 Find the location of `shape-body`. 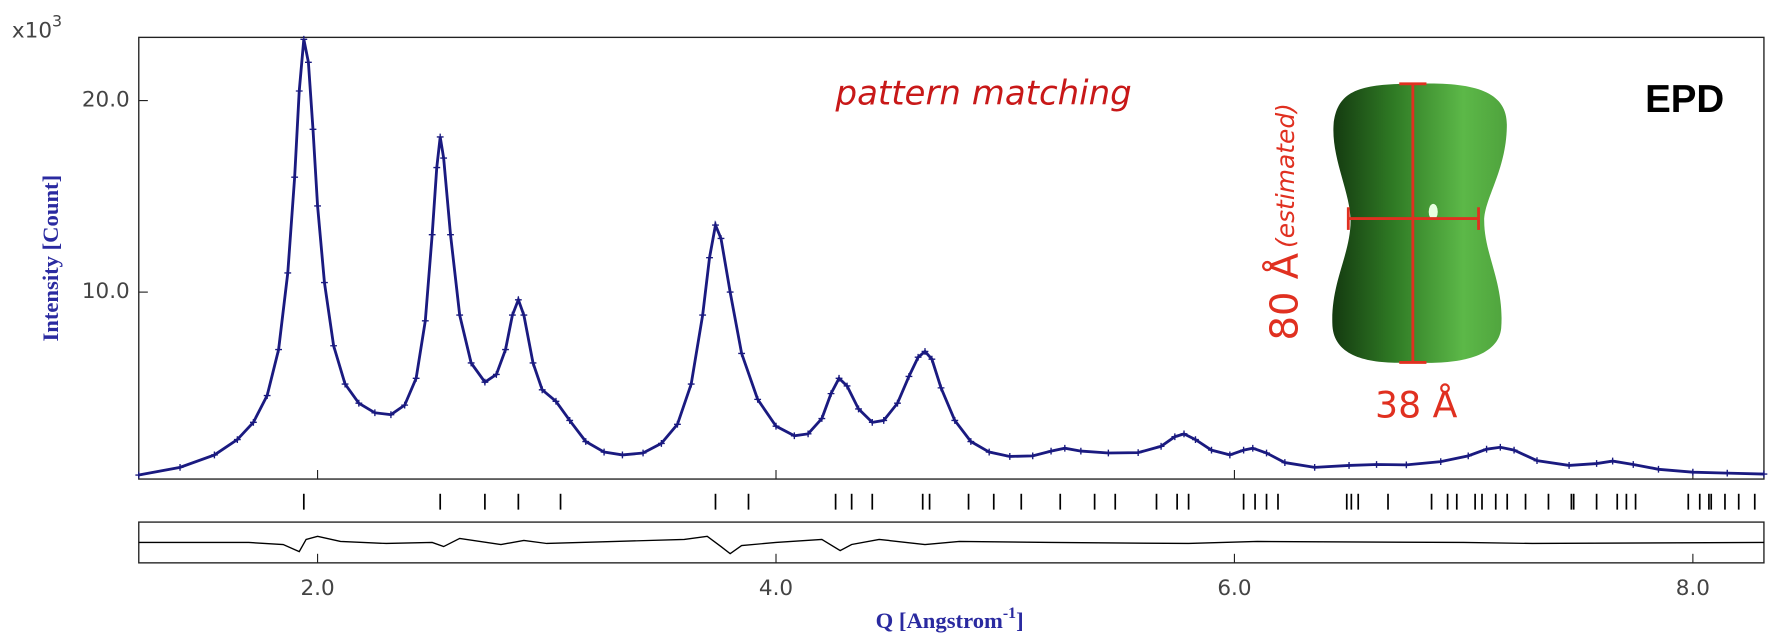

shape-body is located at coordinates (1419, 223).